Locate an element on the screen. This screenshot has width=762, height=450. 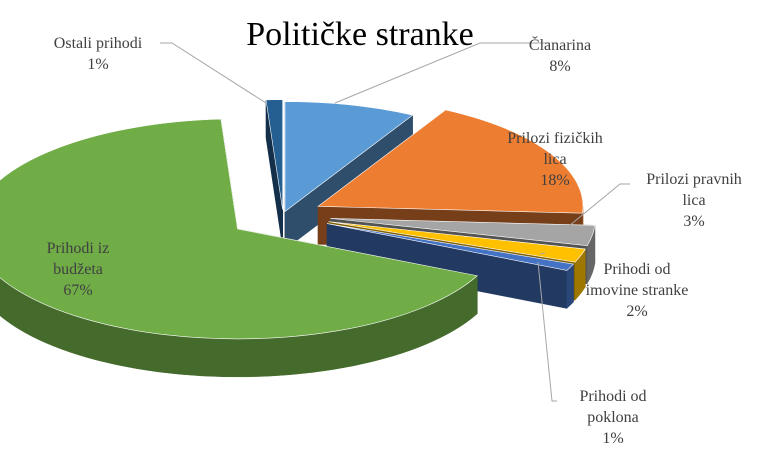
slice-side is located at coordinates (570, 286).